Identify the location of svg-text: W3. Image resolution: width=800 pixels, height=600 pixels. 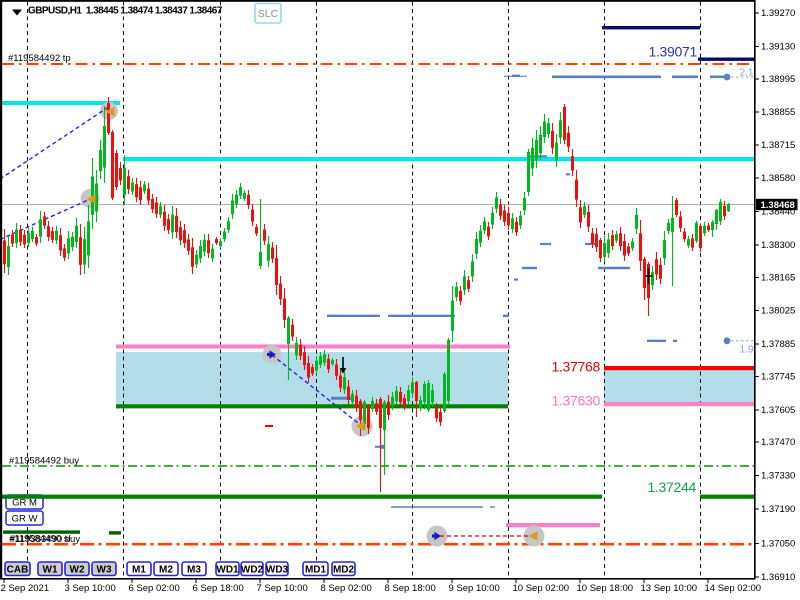
(104, 570).